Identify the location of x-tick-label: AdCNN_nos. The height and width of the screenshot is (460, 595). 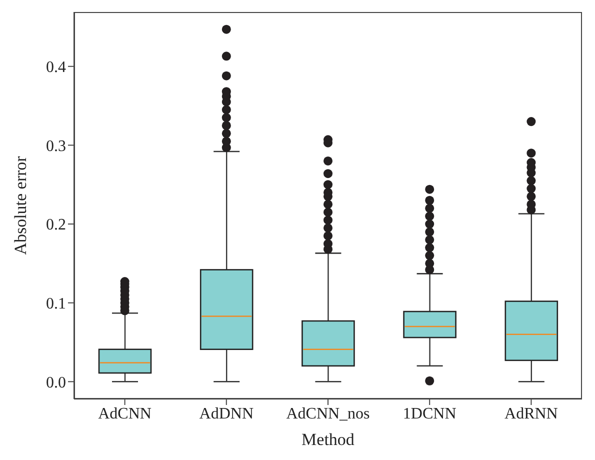
(328, 413).